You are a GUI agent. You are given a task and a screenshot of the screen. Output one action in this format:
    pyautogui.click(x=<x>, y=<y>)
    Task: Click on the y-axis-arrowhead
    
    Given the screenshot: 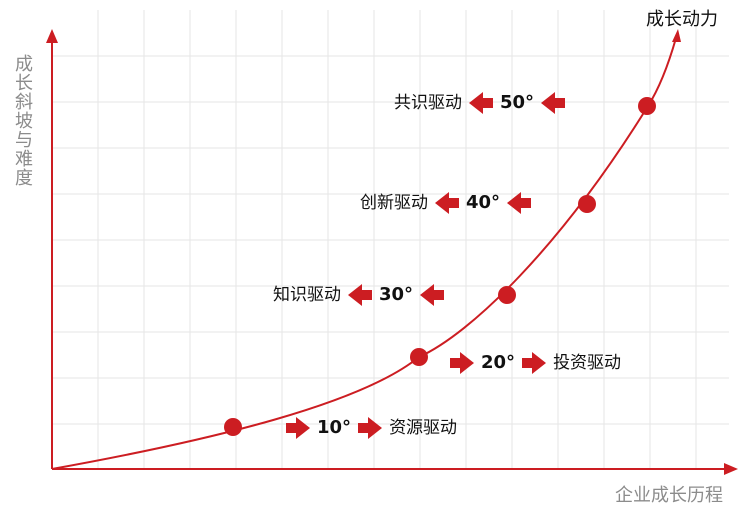 What is the action you would take?
    pyautogui.click(x=52, y=36)
    